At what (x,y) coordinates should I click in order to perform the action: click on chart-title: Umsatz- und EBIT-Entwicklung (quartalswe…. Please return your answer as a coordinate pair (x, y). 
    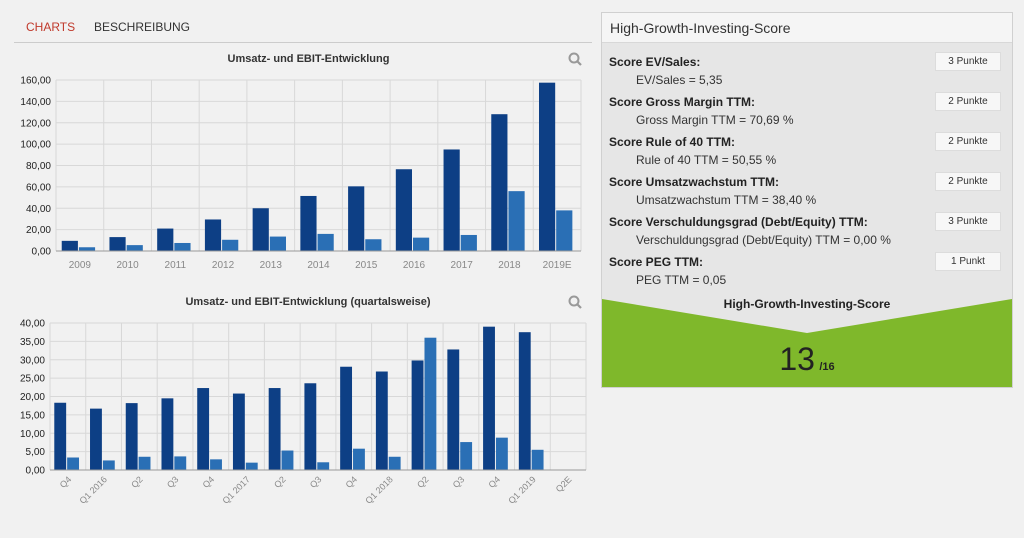
    Looking at the image, I should click on (307, 302).